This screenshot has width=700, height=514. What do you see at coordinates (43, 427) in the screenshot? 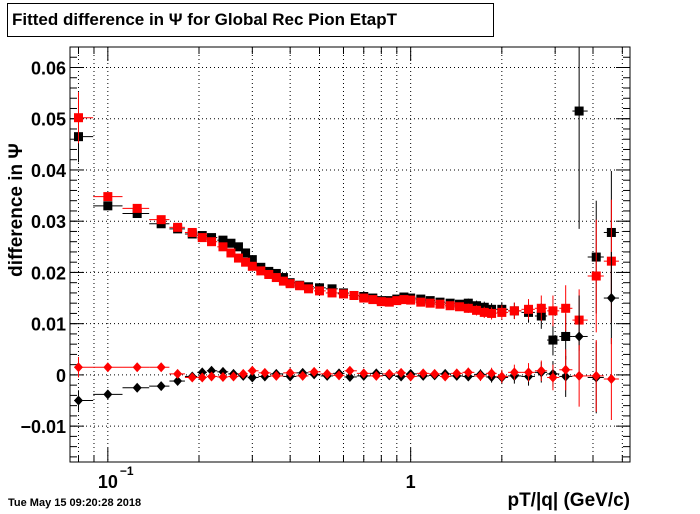
I see `y-tick-label: −0.01` at bounding box center [43, 427].